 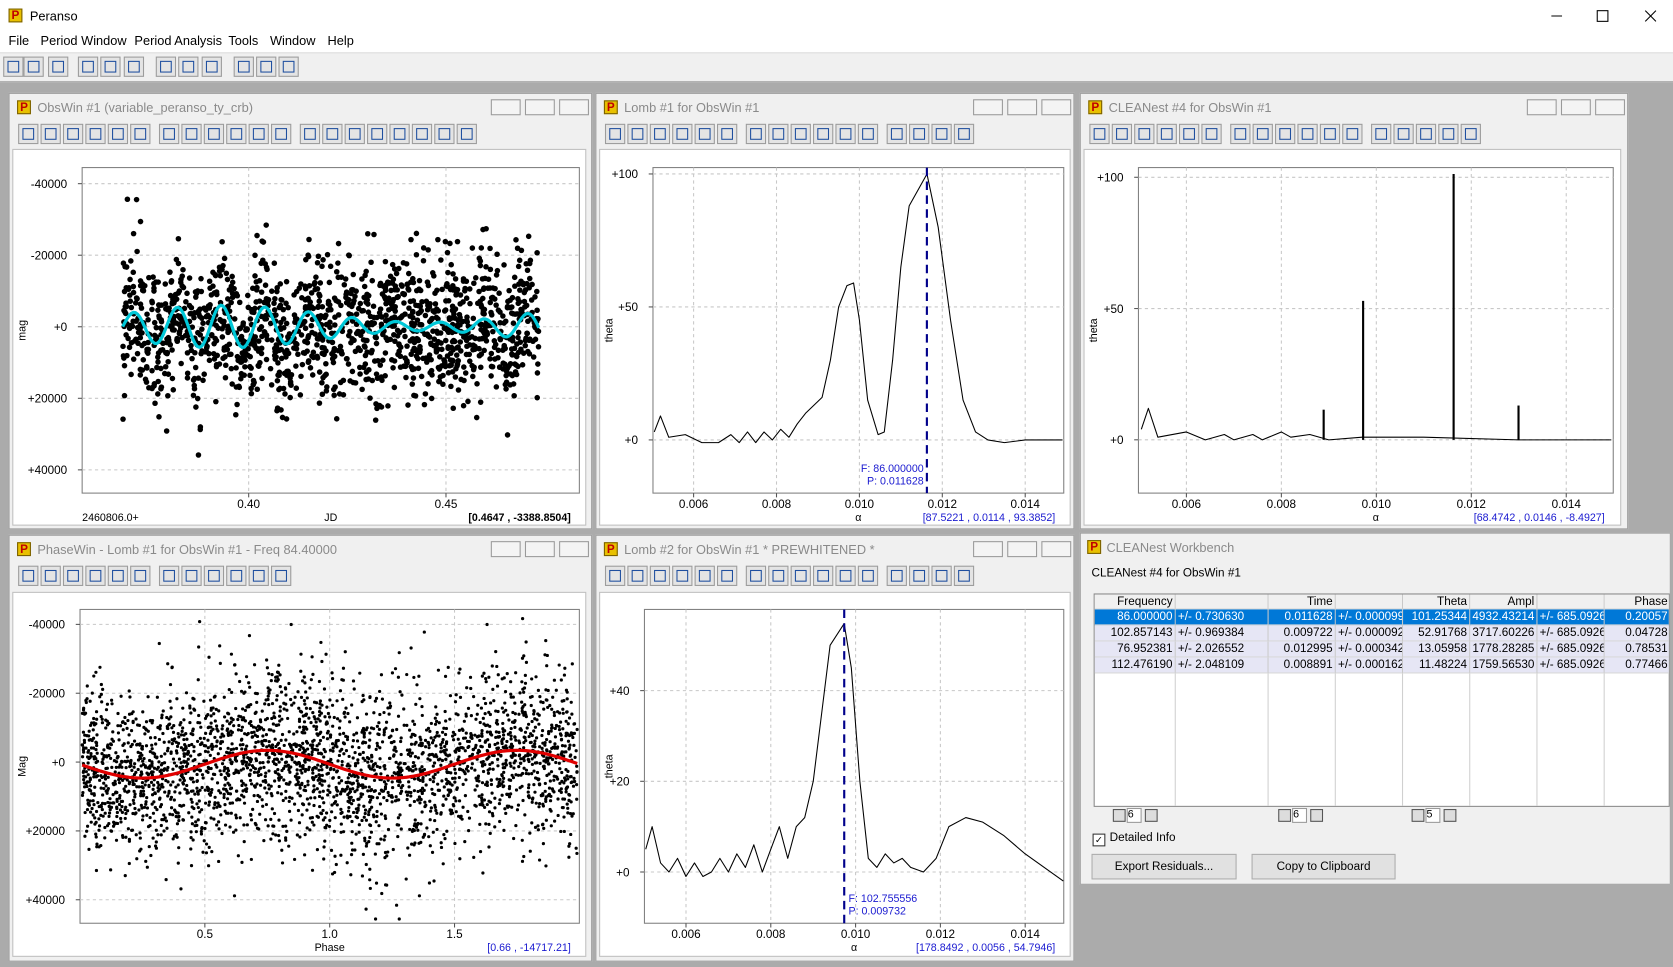 I want to click on checkbox: ✓, so click(x=1099, y=840).